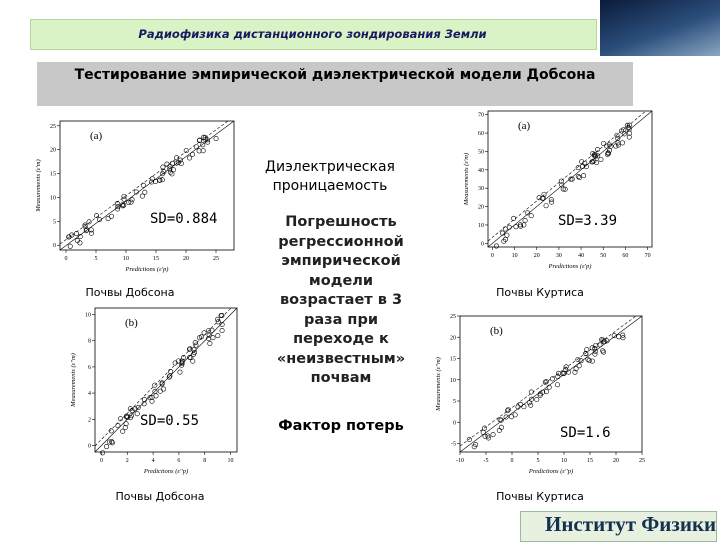 The image size is (720, 542). I want to click on y-tick-label: 40, so click(481, 171).